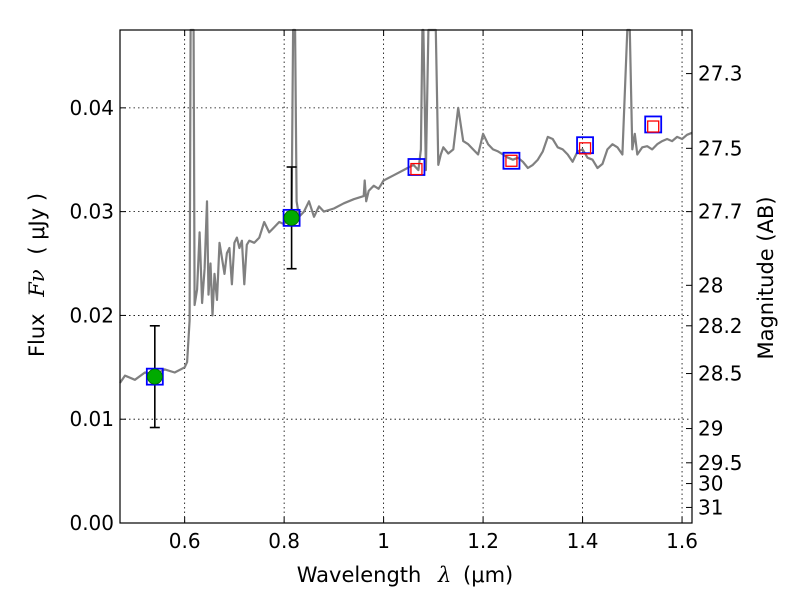 This screenshot has width=800, height=600. What do you see at coordinates (91, 523) in the screenshot?
I see `y-tick-label: 0.00` at bounding box center [91, 523].